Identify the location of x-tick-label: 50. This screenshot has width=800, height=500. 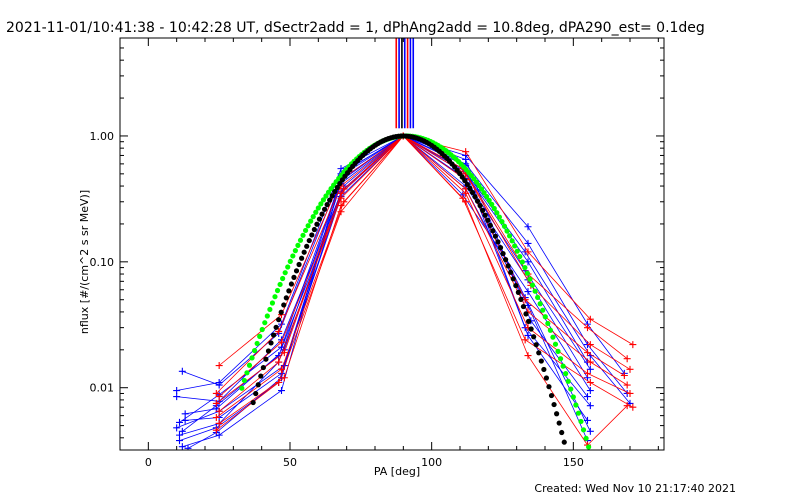
(290, 462).